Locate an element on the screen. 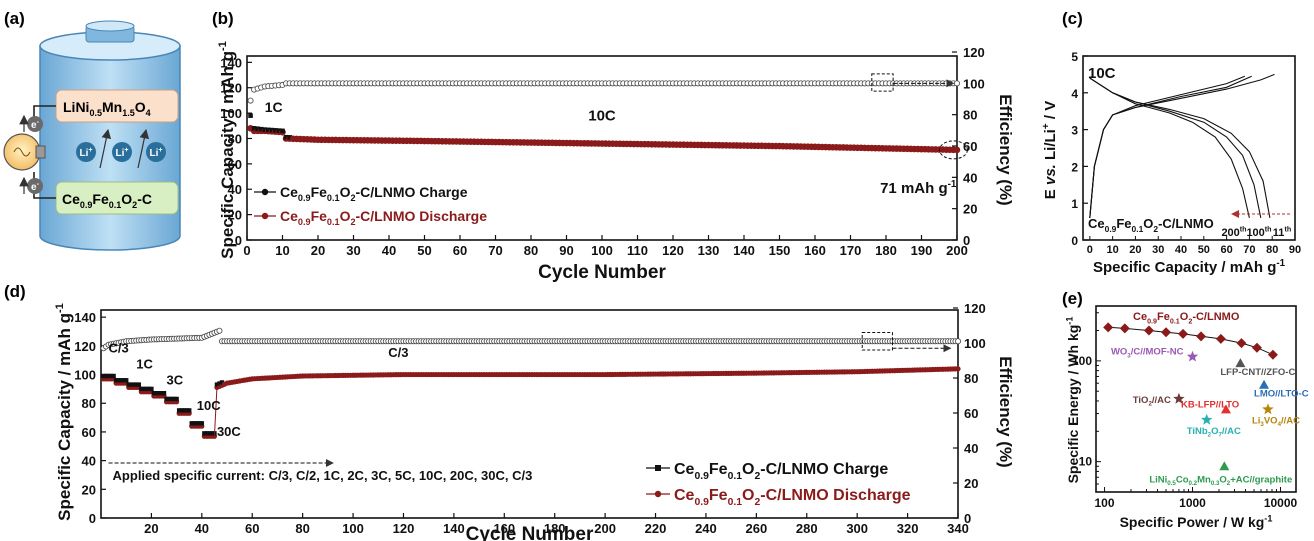  y-tick-label: 1 is located at coordinates (1074, 204).